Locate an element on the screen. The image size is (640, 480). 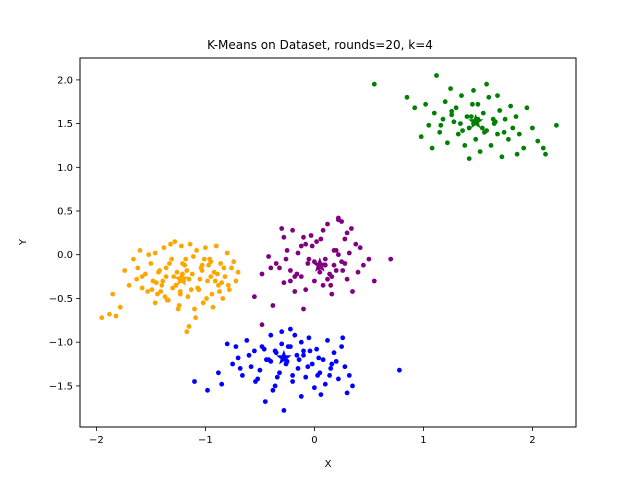
x-tick-label: 0 is located at coordinates (314, 440).